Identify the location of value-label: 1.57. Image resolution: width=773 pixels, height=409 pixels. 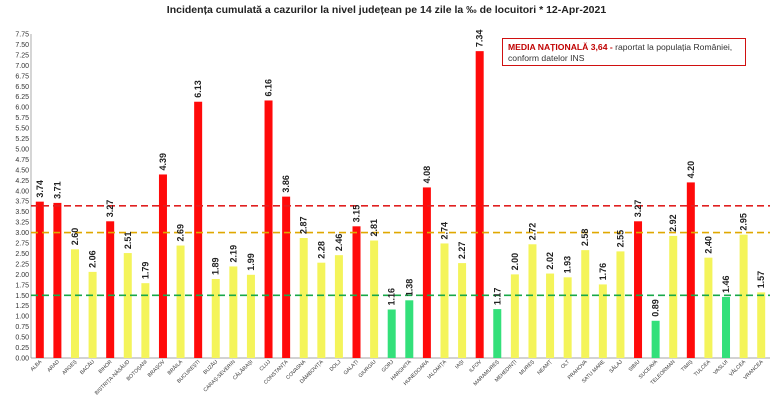
(761, 280).